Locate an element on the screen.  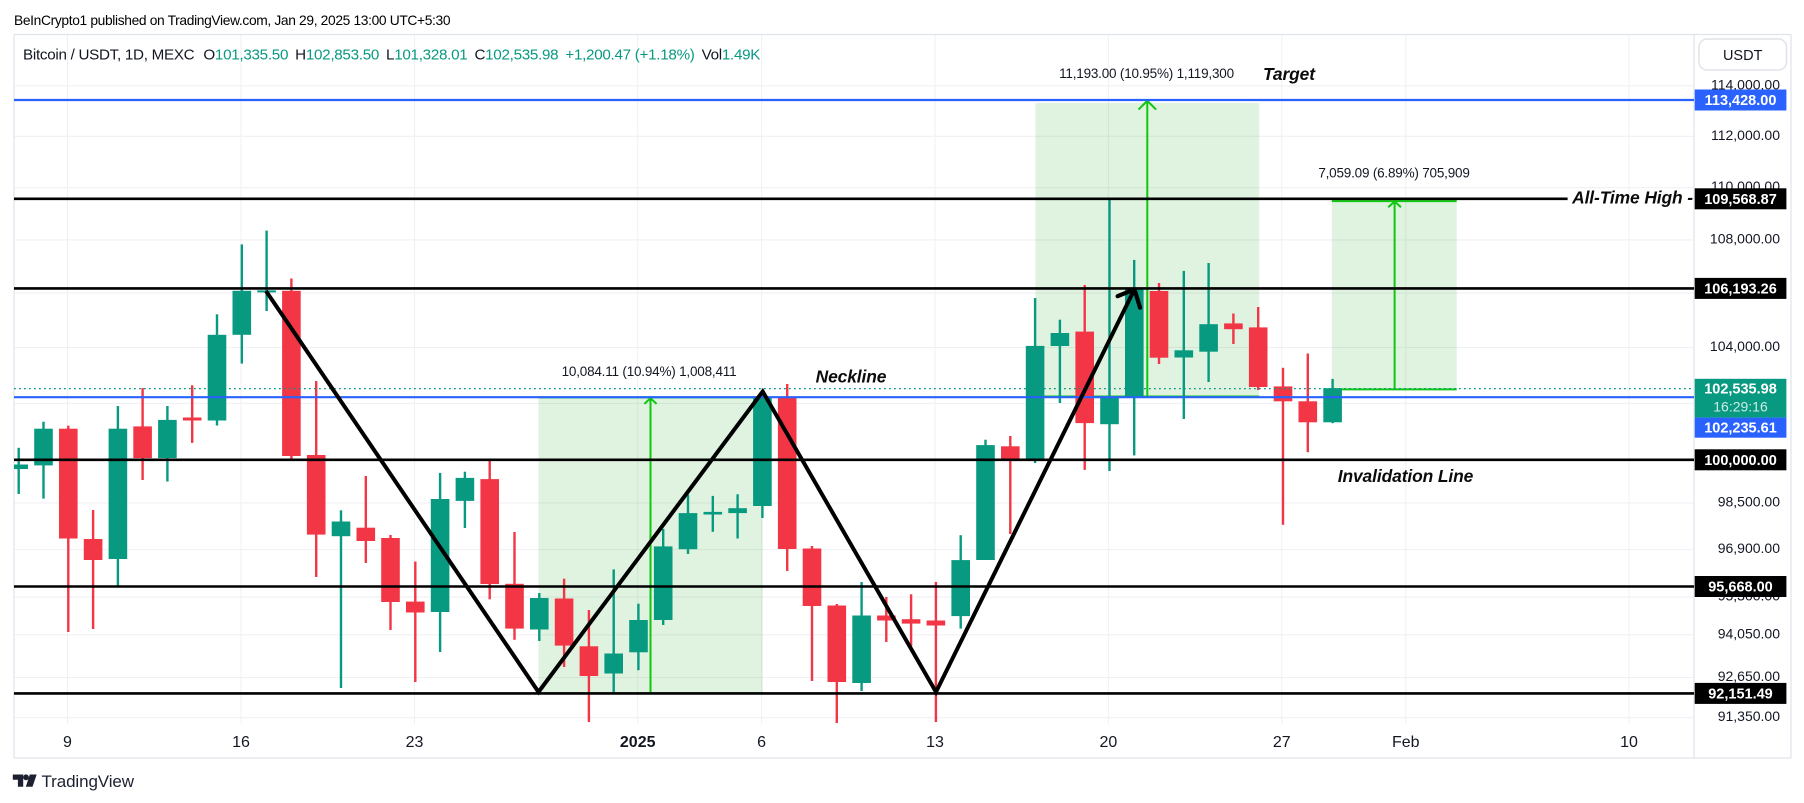
svg-text: TradingView is located at coordinates (88, 781).